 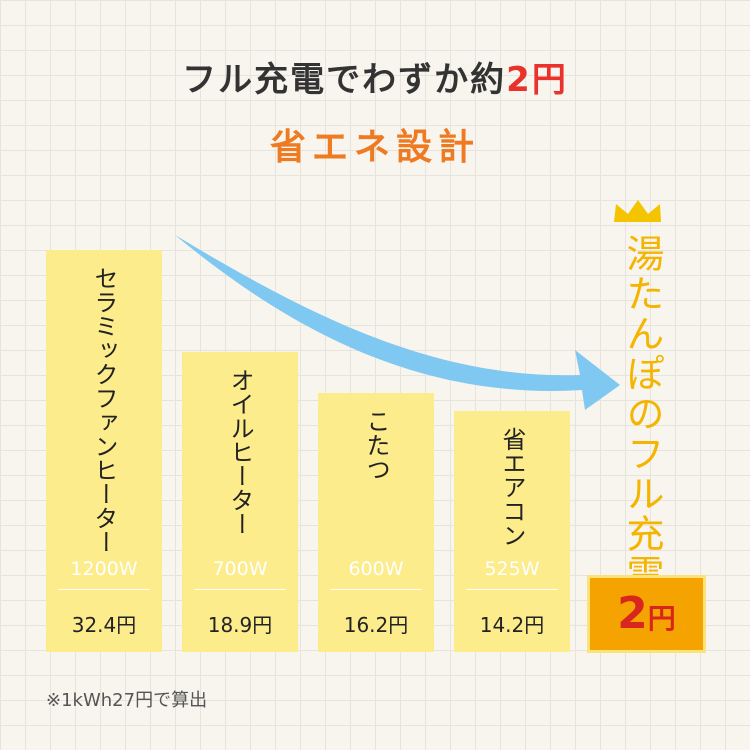 I want to click on bar: こたつ 600W 16.2円, so click(x=376, y=522).